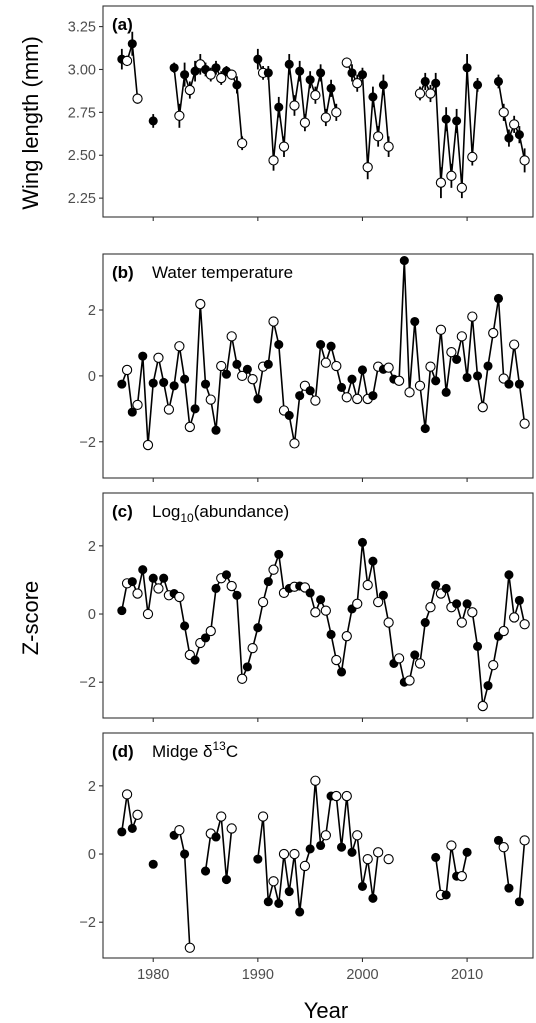  I want to click on y-tick-label: 2.25, so click(82, 199).